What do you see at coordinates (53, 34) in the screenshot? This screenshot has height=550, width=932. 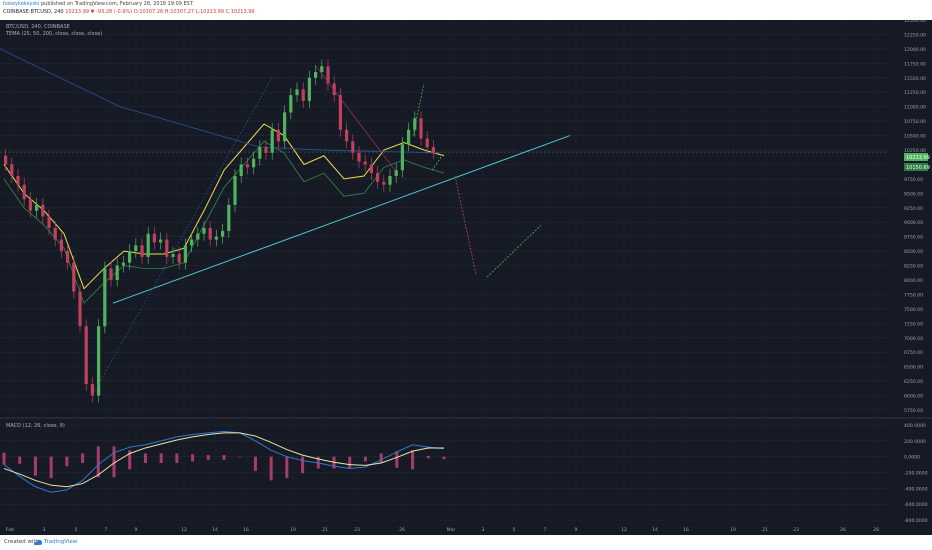 I see `indicator-legend: TEMA (25, 50, 200, close, close, close)` at bounding box center [53, 34].